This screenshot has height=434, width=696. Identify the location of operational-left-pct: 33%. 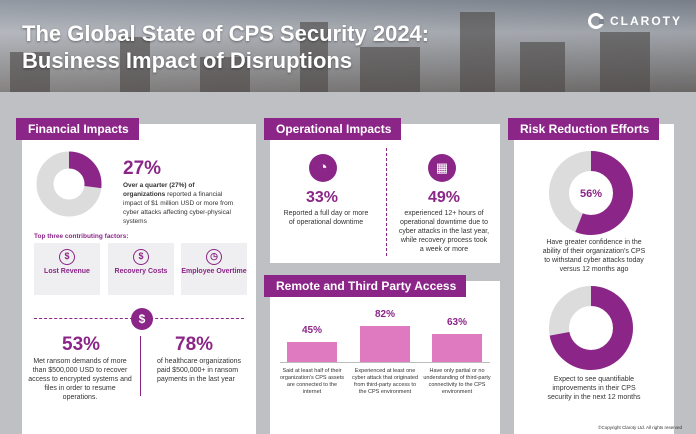
(322, 197).